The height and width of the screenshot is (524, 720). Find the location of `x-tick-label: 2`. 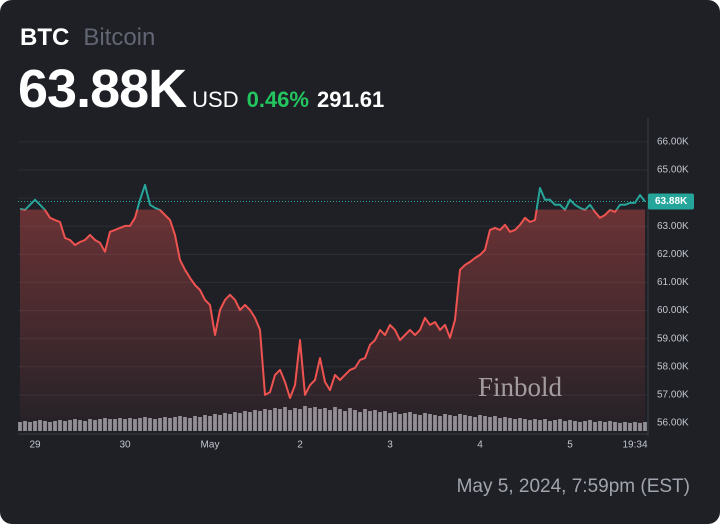

x-tick-label: 2 is located at coordinates (300, 445).